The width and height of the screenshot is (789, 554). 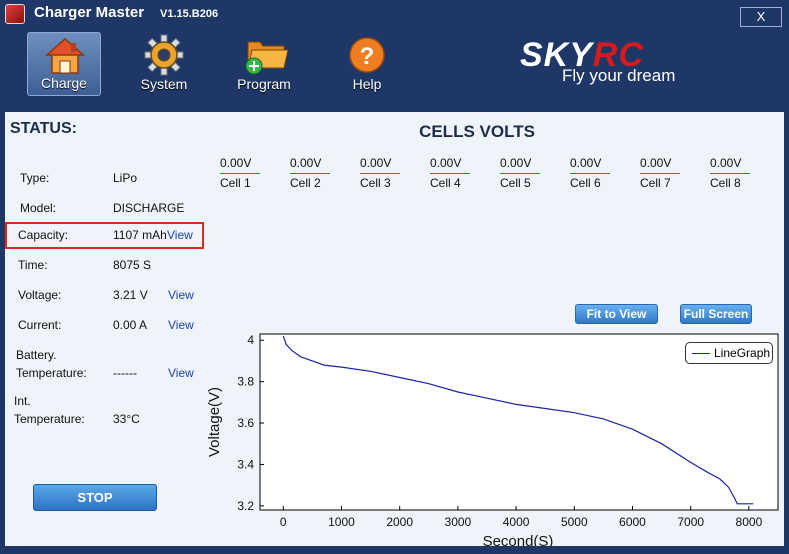 I want to click on cell-4-bar, so click(x=450, y=173).